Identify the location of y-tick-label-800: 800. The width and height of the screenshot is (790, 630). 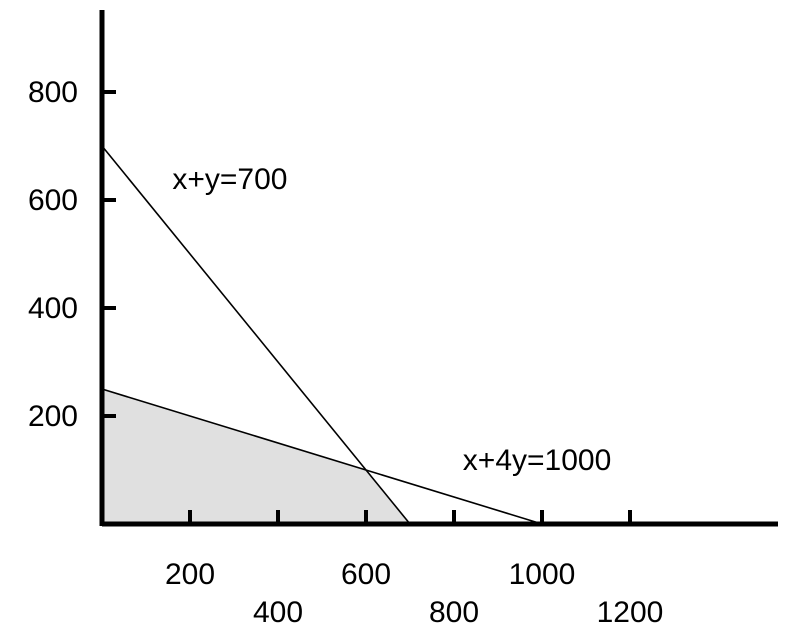
(53, 92).